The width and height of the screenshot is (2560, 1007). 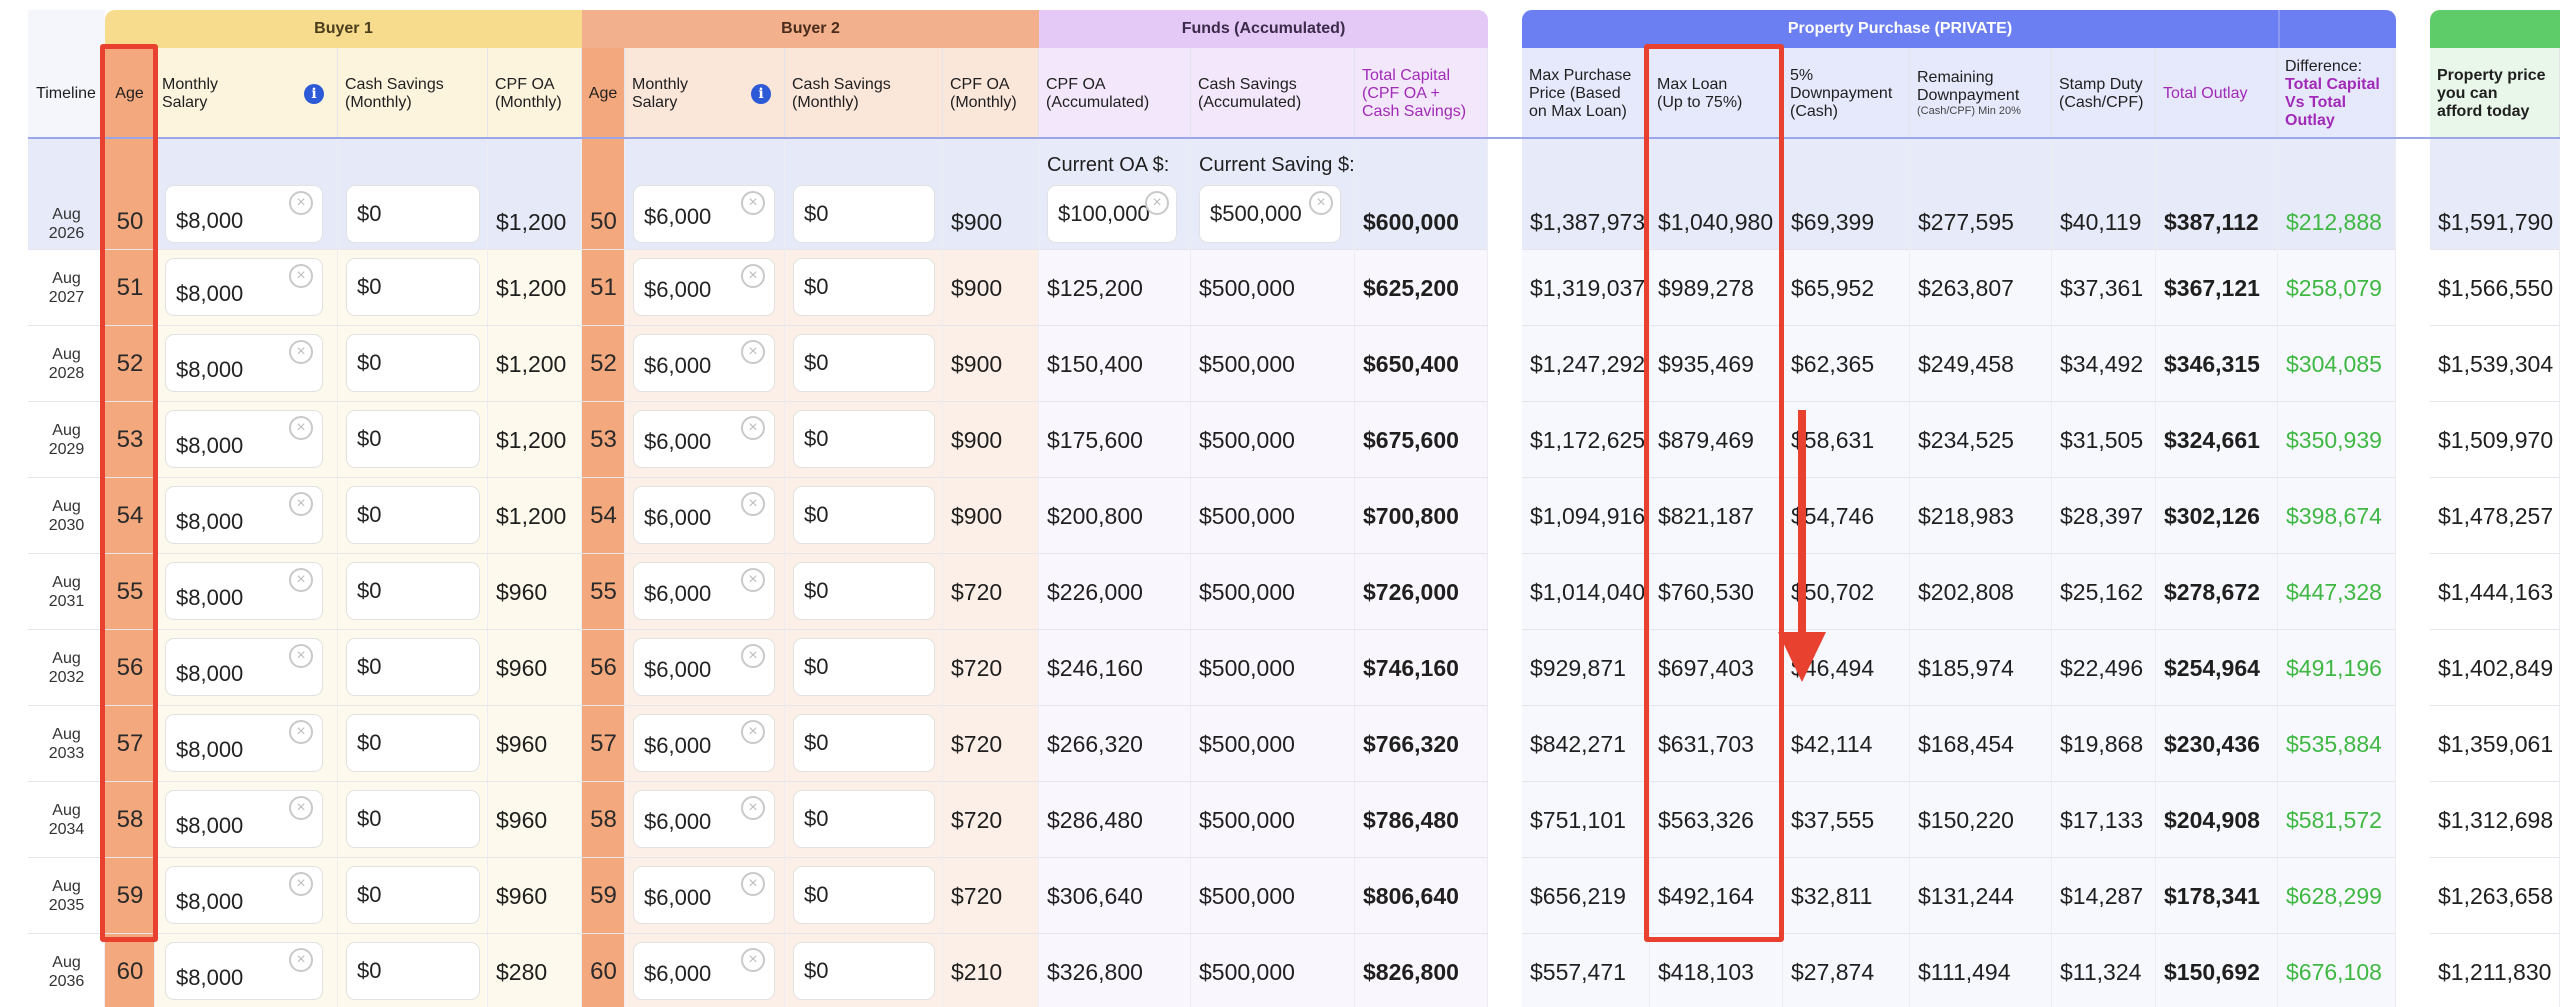 What do you see at coordinates (66, 233) in the screenshot?
I see `timeline-year: 2026` at bounding box center [66, 233].